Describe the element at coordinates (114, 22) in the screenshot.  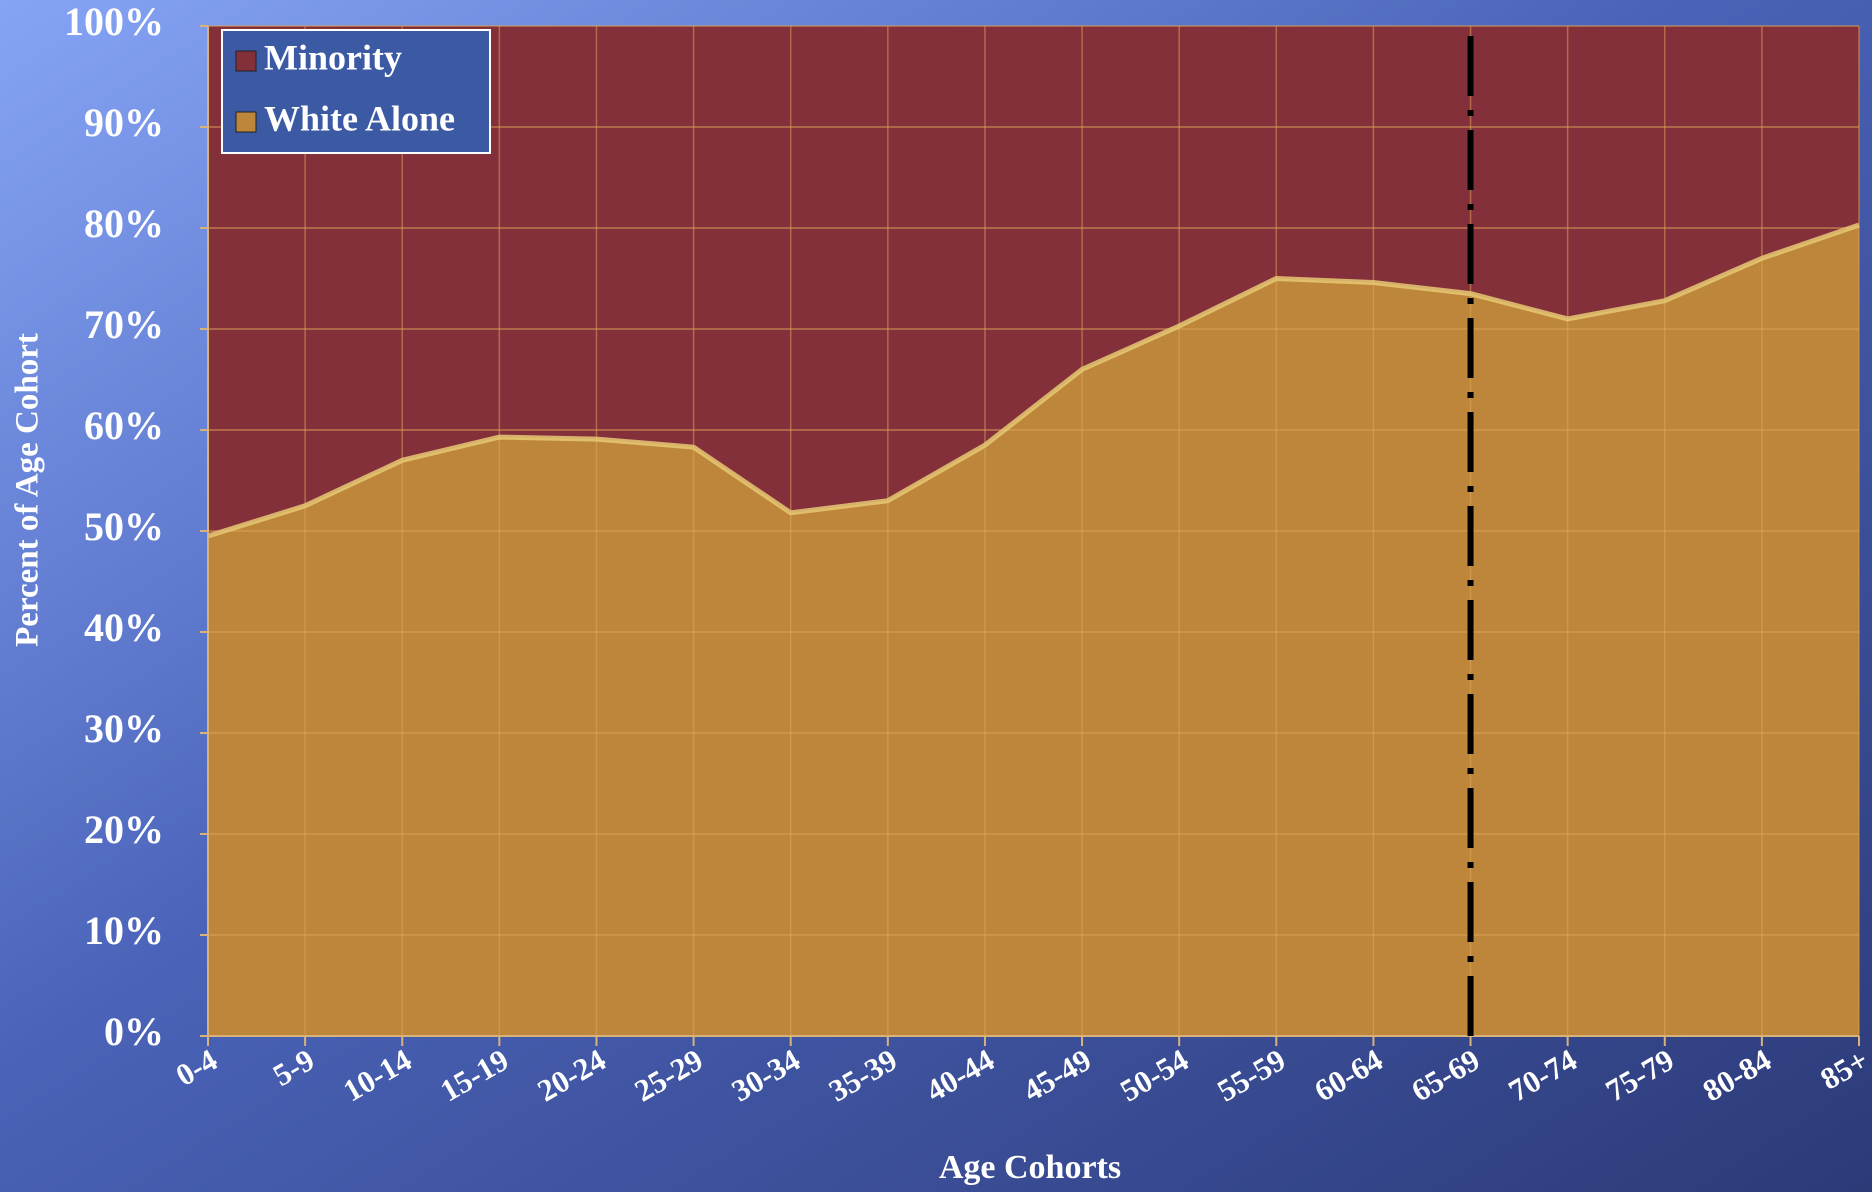
I see `y-tick-label: 100%` at that location.